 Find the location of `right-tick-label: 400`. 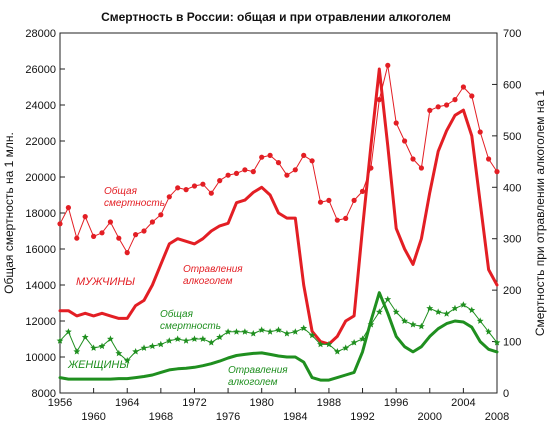

right-tick-label: 400 is located at coordinates (512, 188).